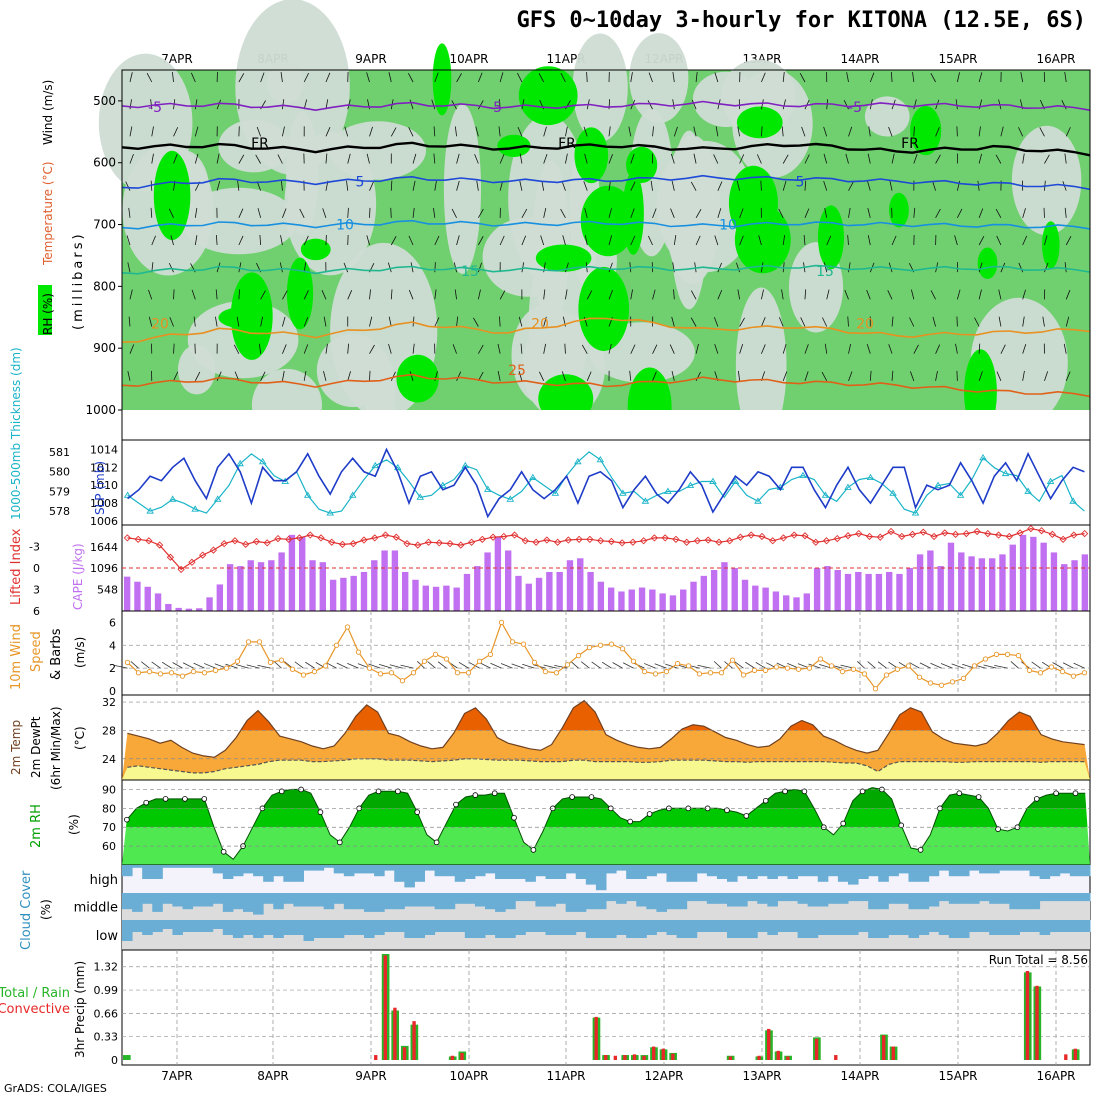 This screenshot has width=1100, height=1100. Describe the element at coordinates (606, 425) in the screenshot. I see `below-ground` at that location.